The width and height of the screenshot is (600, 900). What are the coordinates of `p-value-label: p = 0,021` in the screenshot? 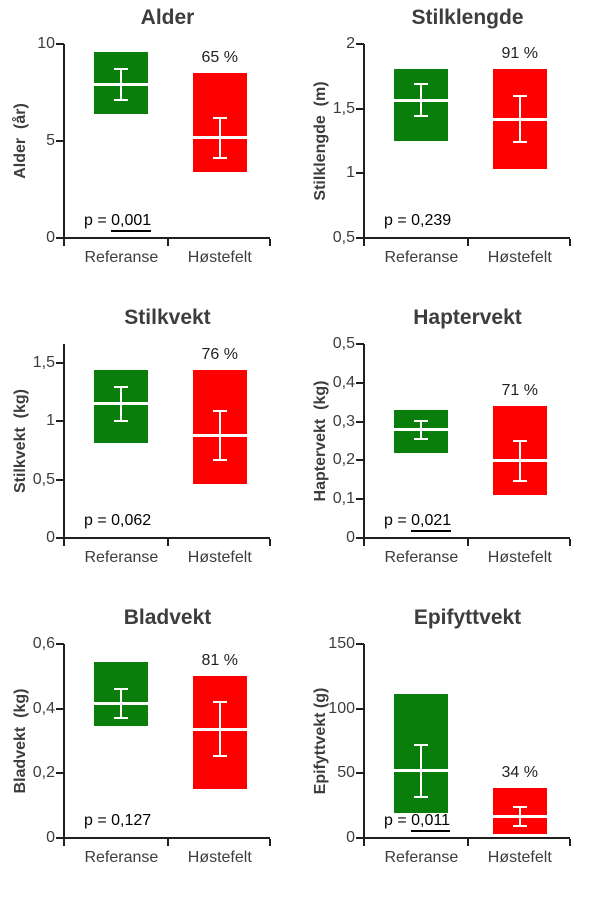 It's located at (418, 522).